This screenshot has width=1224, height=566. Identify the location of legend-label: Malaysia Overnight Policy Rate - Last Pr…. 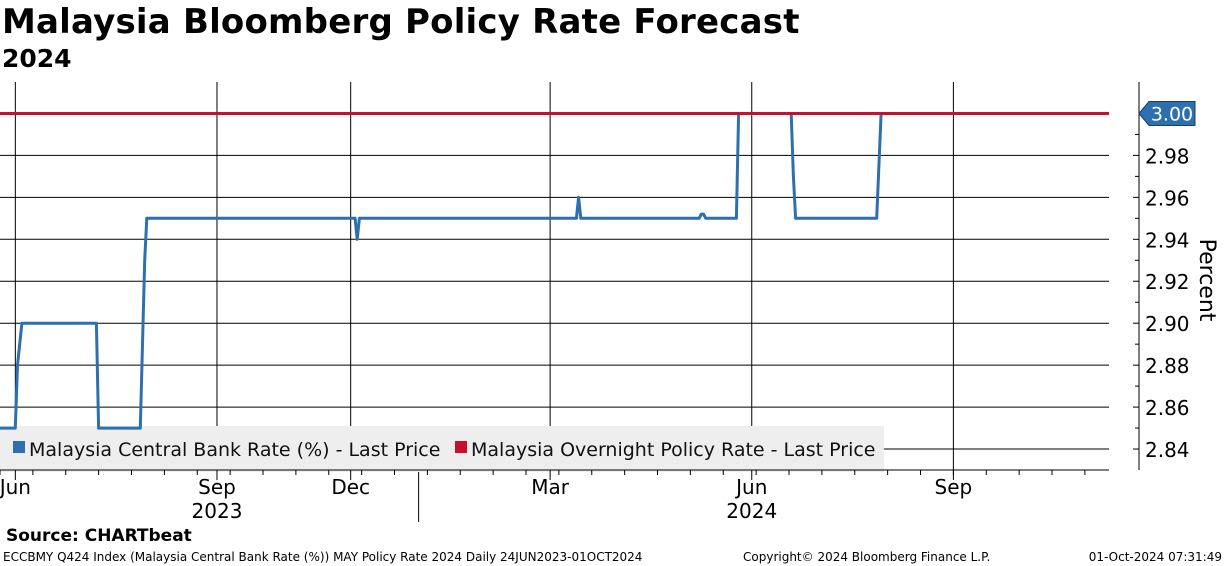
(673, 450).